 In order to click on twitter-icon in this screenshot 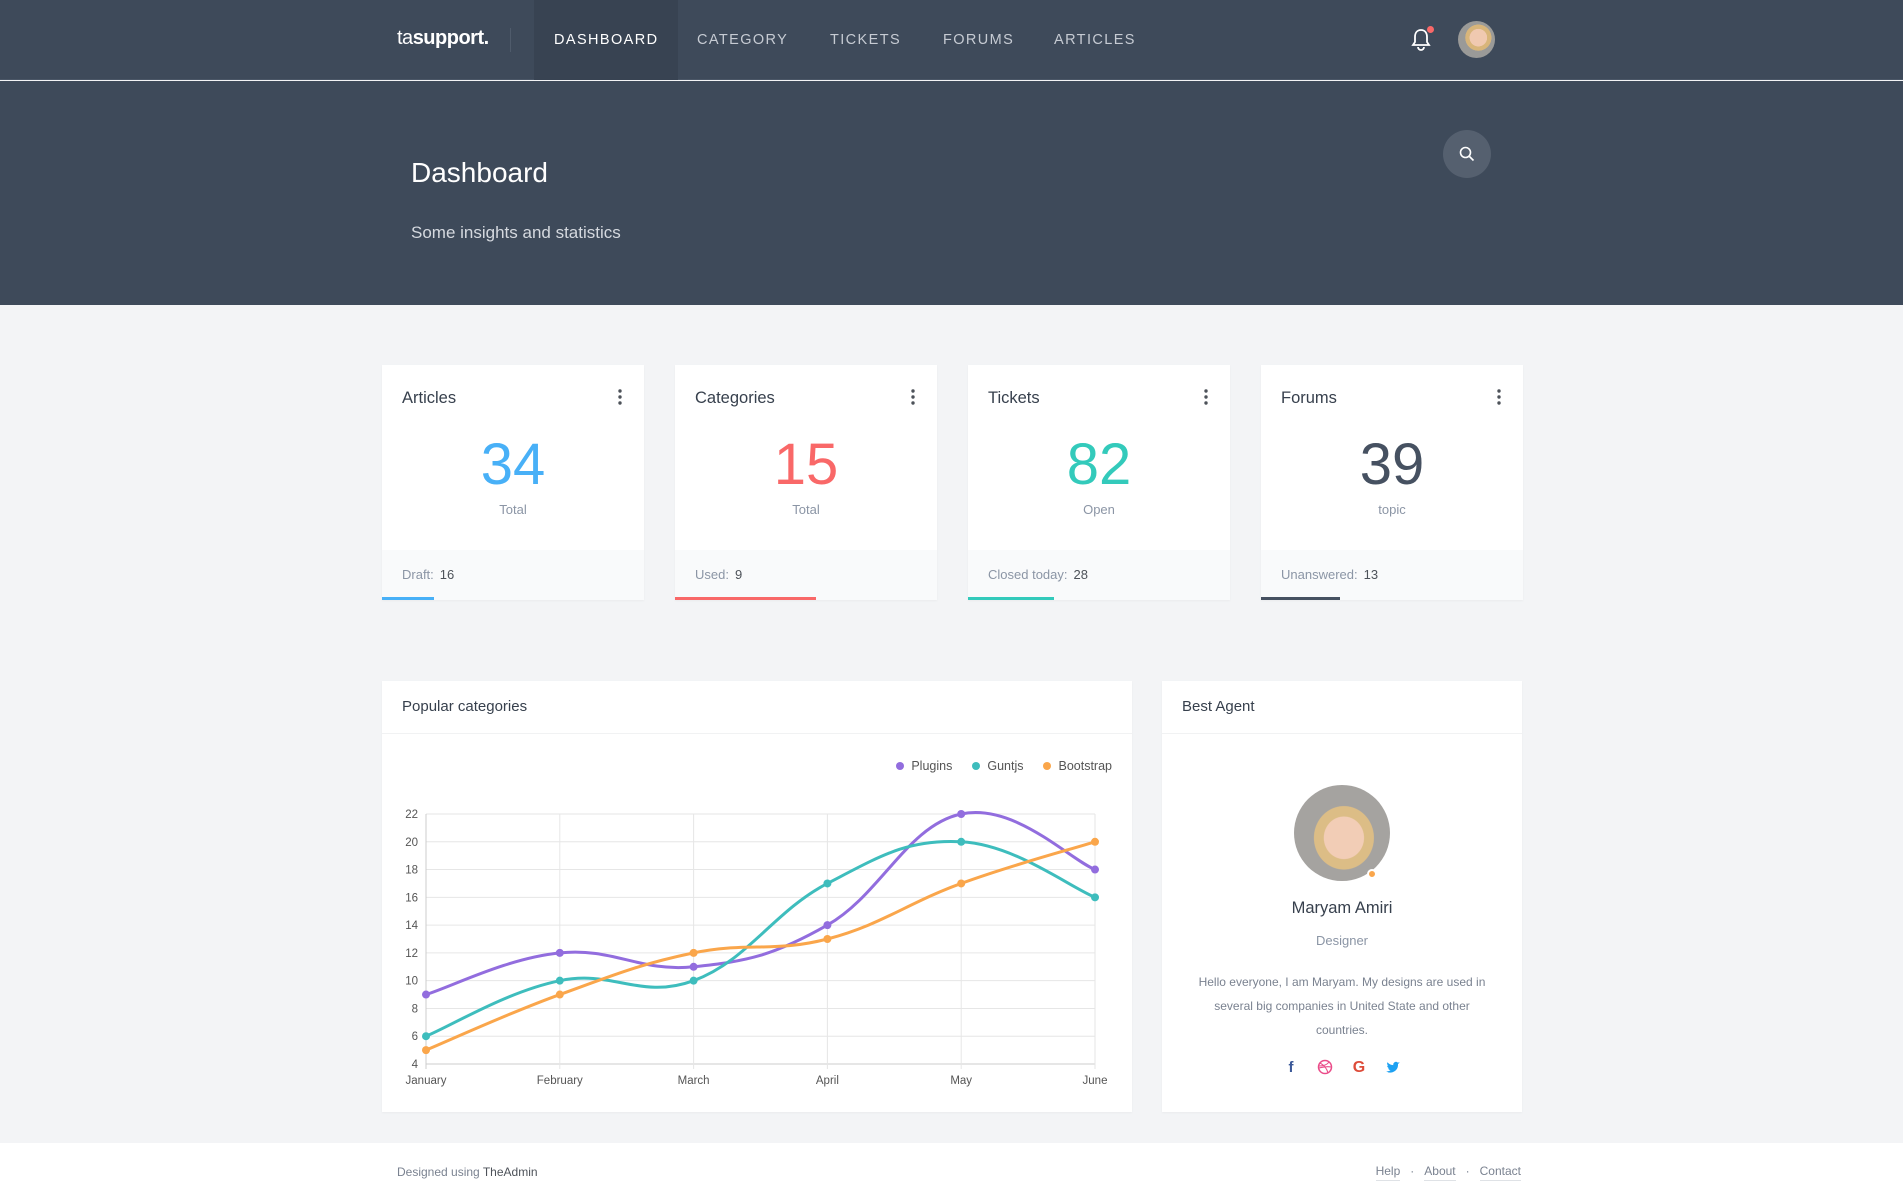, I will do `click(1393, 1068)`.